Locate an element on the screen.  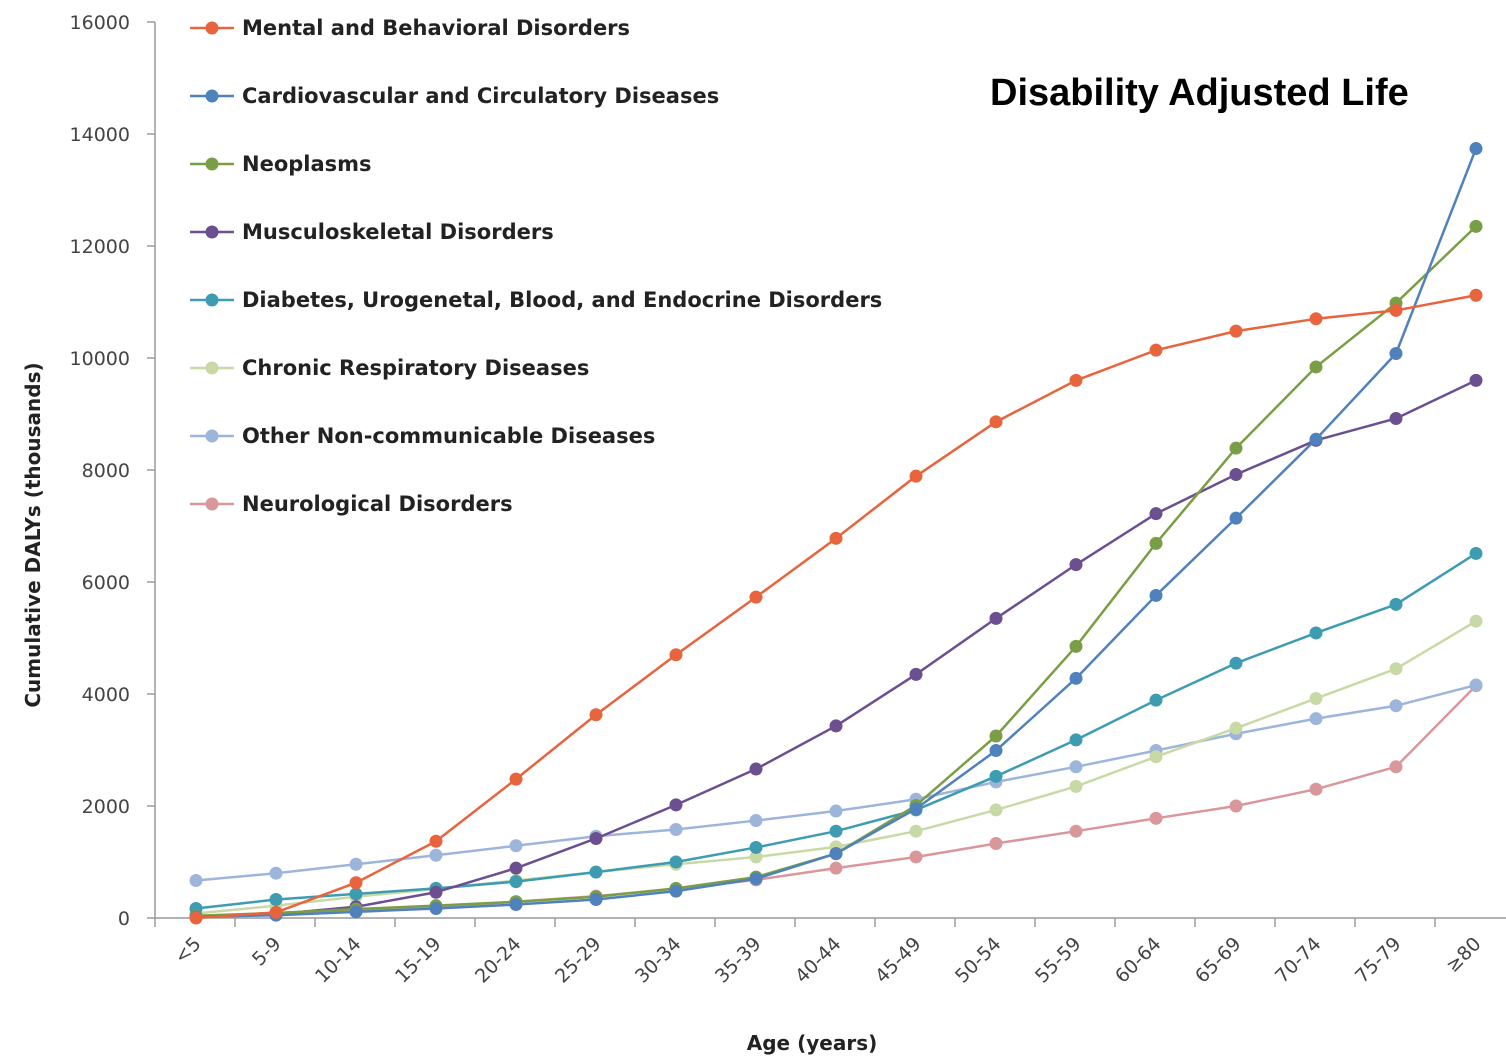
y-tick-label: 8000 is located at coordinates (106, 471).